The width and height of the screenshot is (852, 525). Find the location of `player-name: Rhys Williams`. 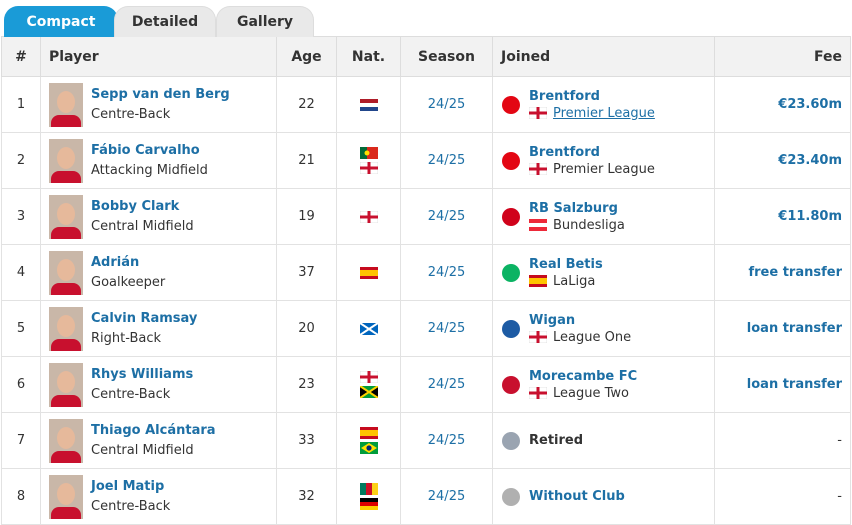

player-name: Rhys Williams is located at coordinates (142, 374).